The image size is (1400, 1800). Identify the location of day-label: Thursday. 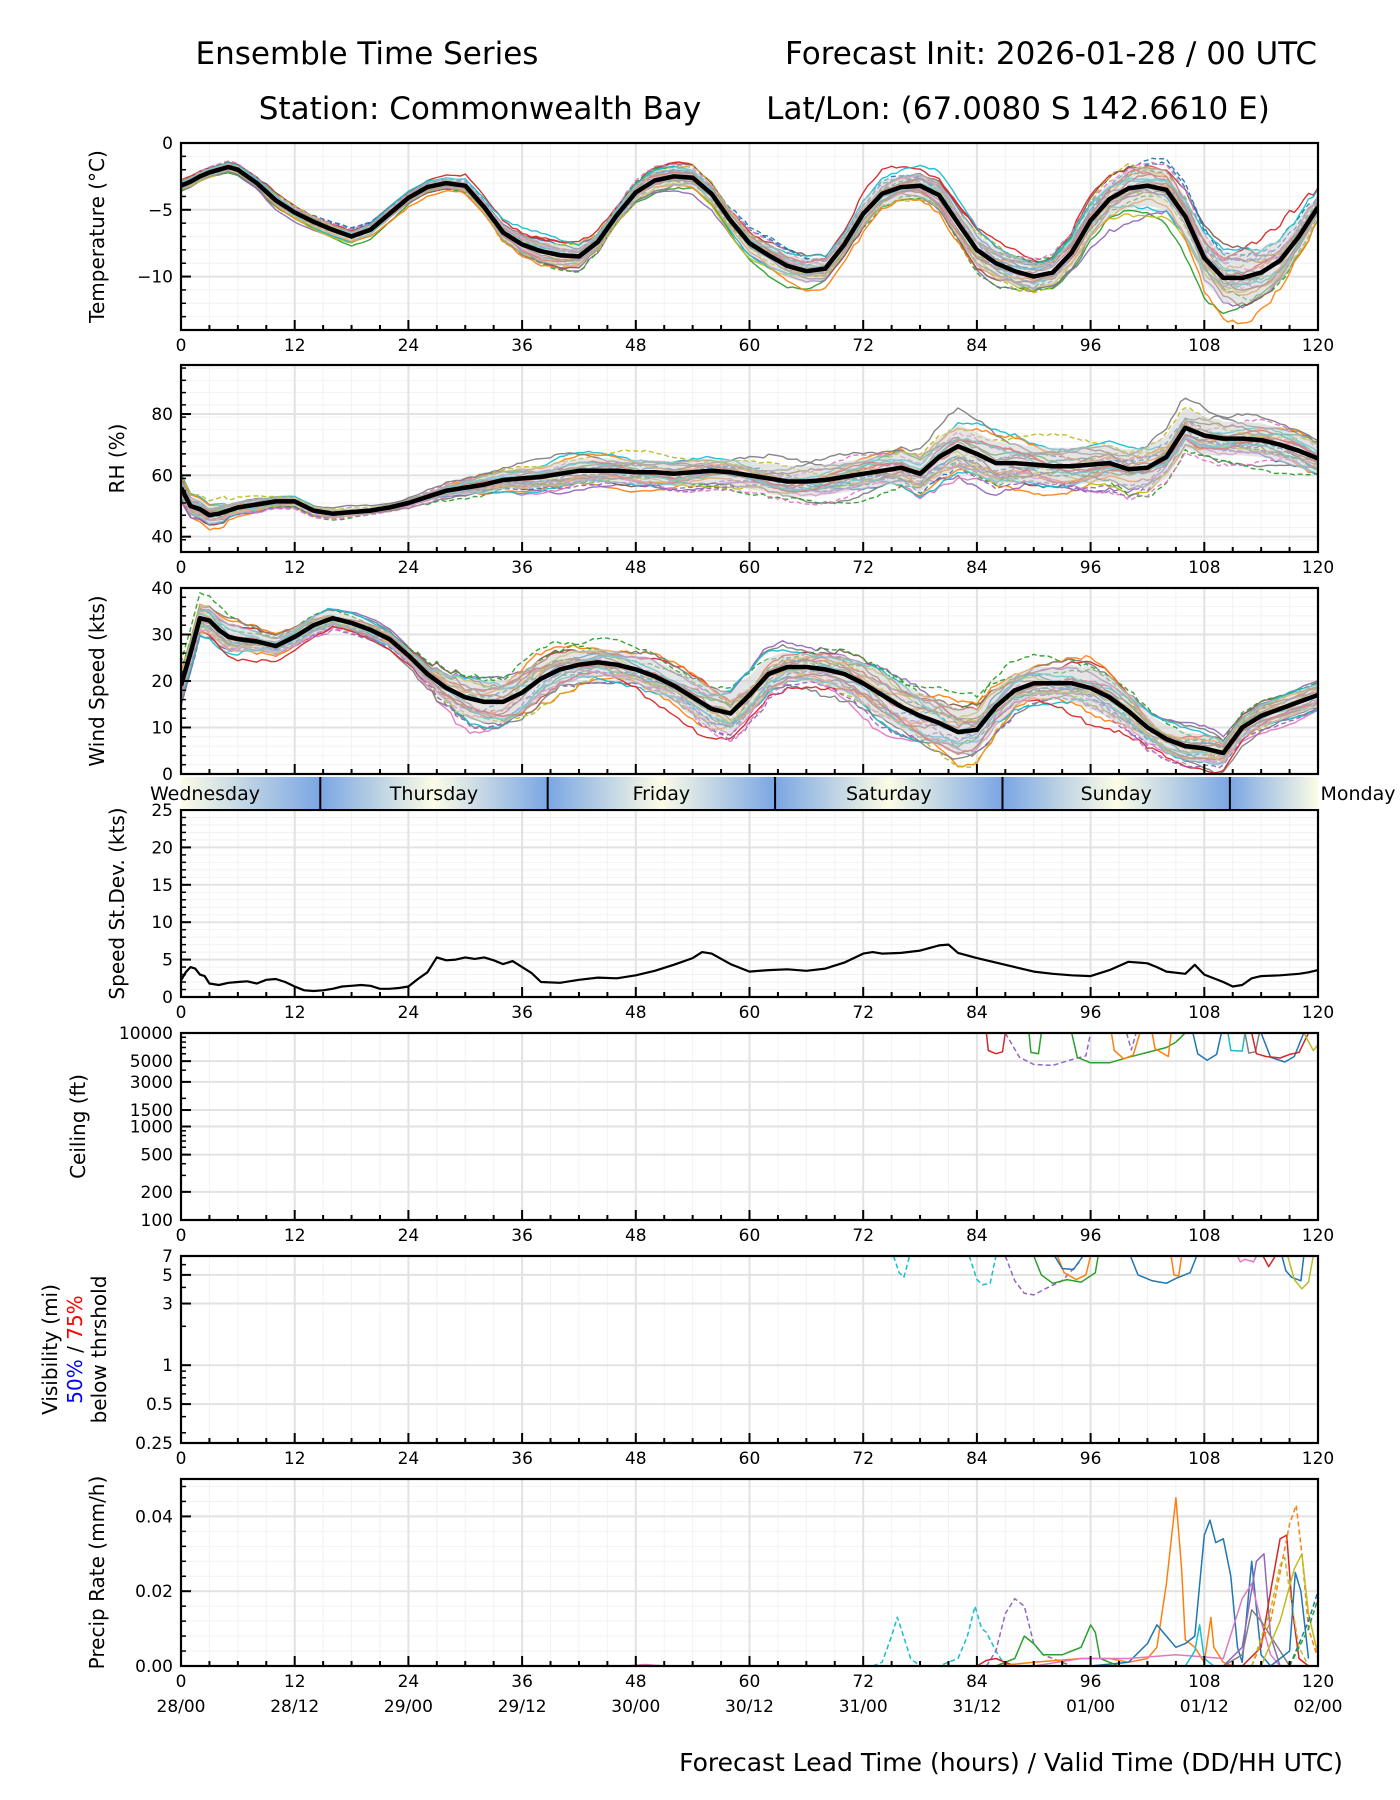
(433, 794).